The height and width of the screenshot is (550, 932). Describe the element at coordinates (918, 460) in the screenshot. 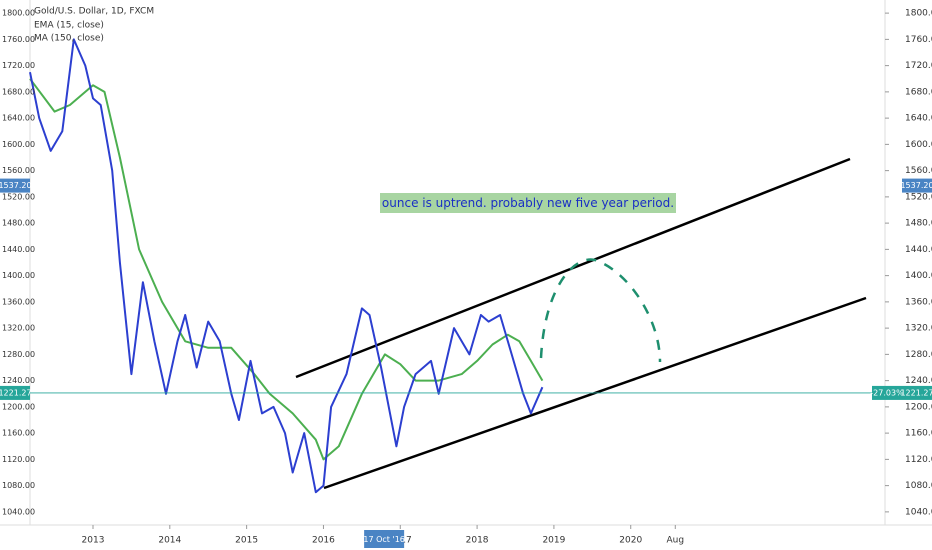

I see `y-tick-label: 1120.00` at that location.